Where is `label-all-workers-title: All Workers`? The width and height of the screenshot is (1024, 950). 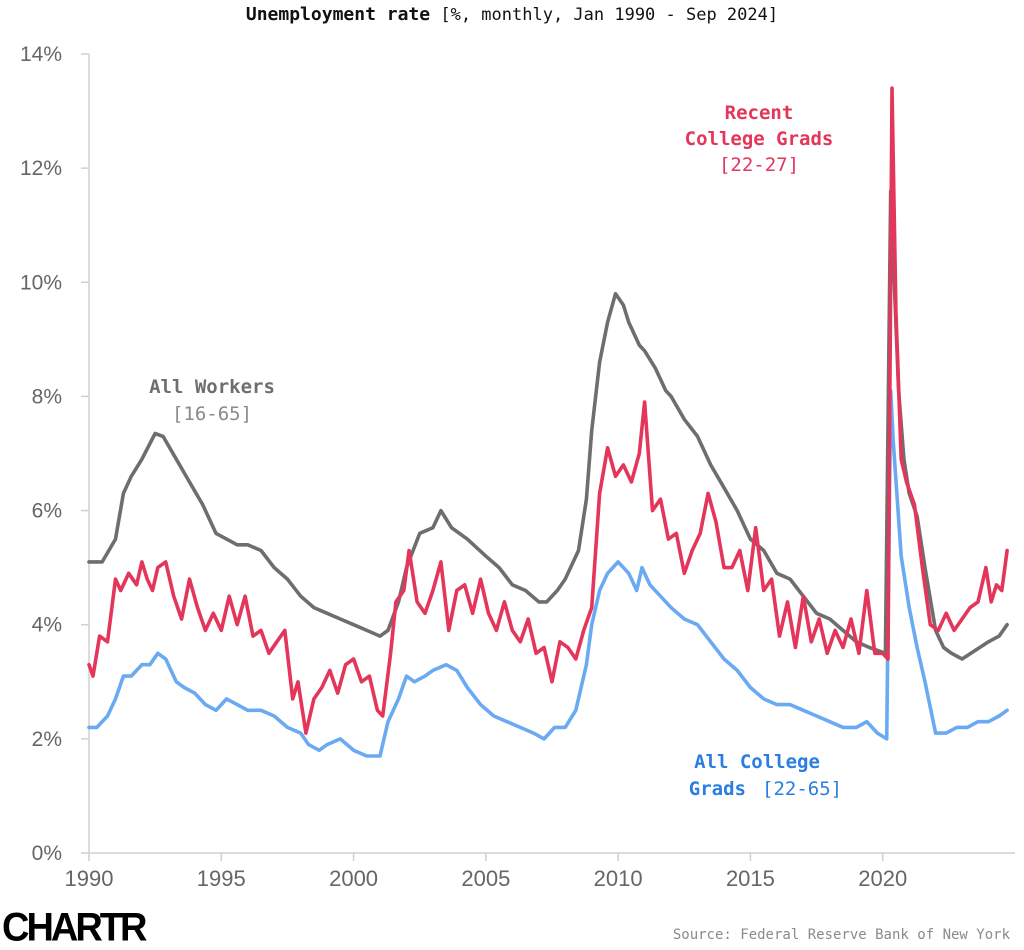
label-all-workers-title: All Workers is located at coordinates (212, 387).